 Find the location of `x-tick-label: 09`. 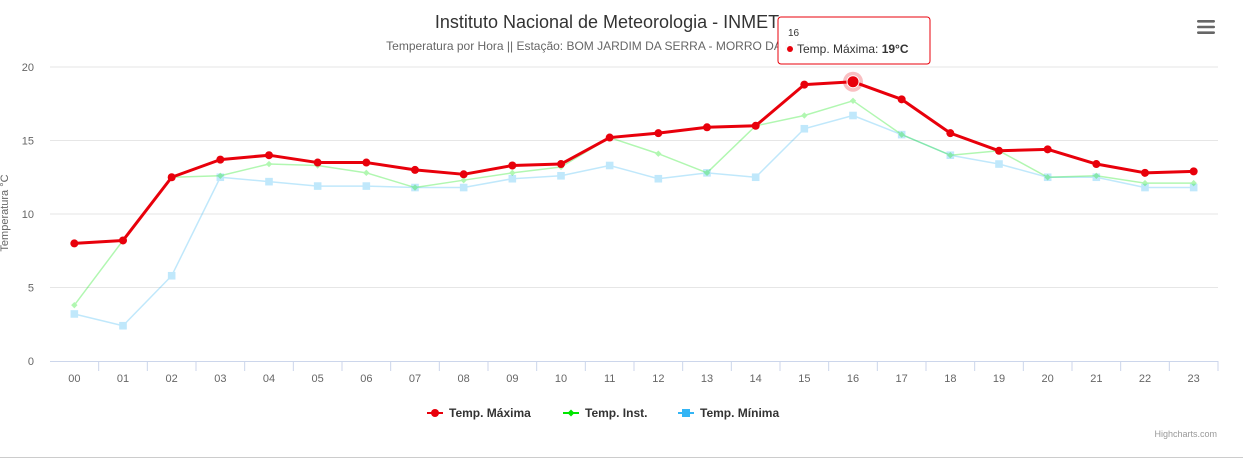

x-tick-label: 09 is located at coordinates (512, 379).